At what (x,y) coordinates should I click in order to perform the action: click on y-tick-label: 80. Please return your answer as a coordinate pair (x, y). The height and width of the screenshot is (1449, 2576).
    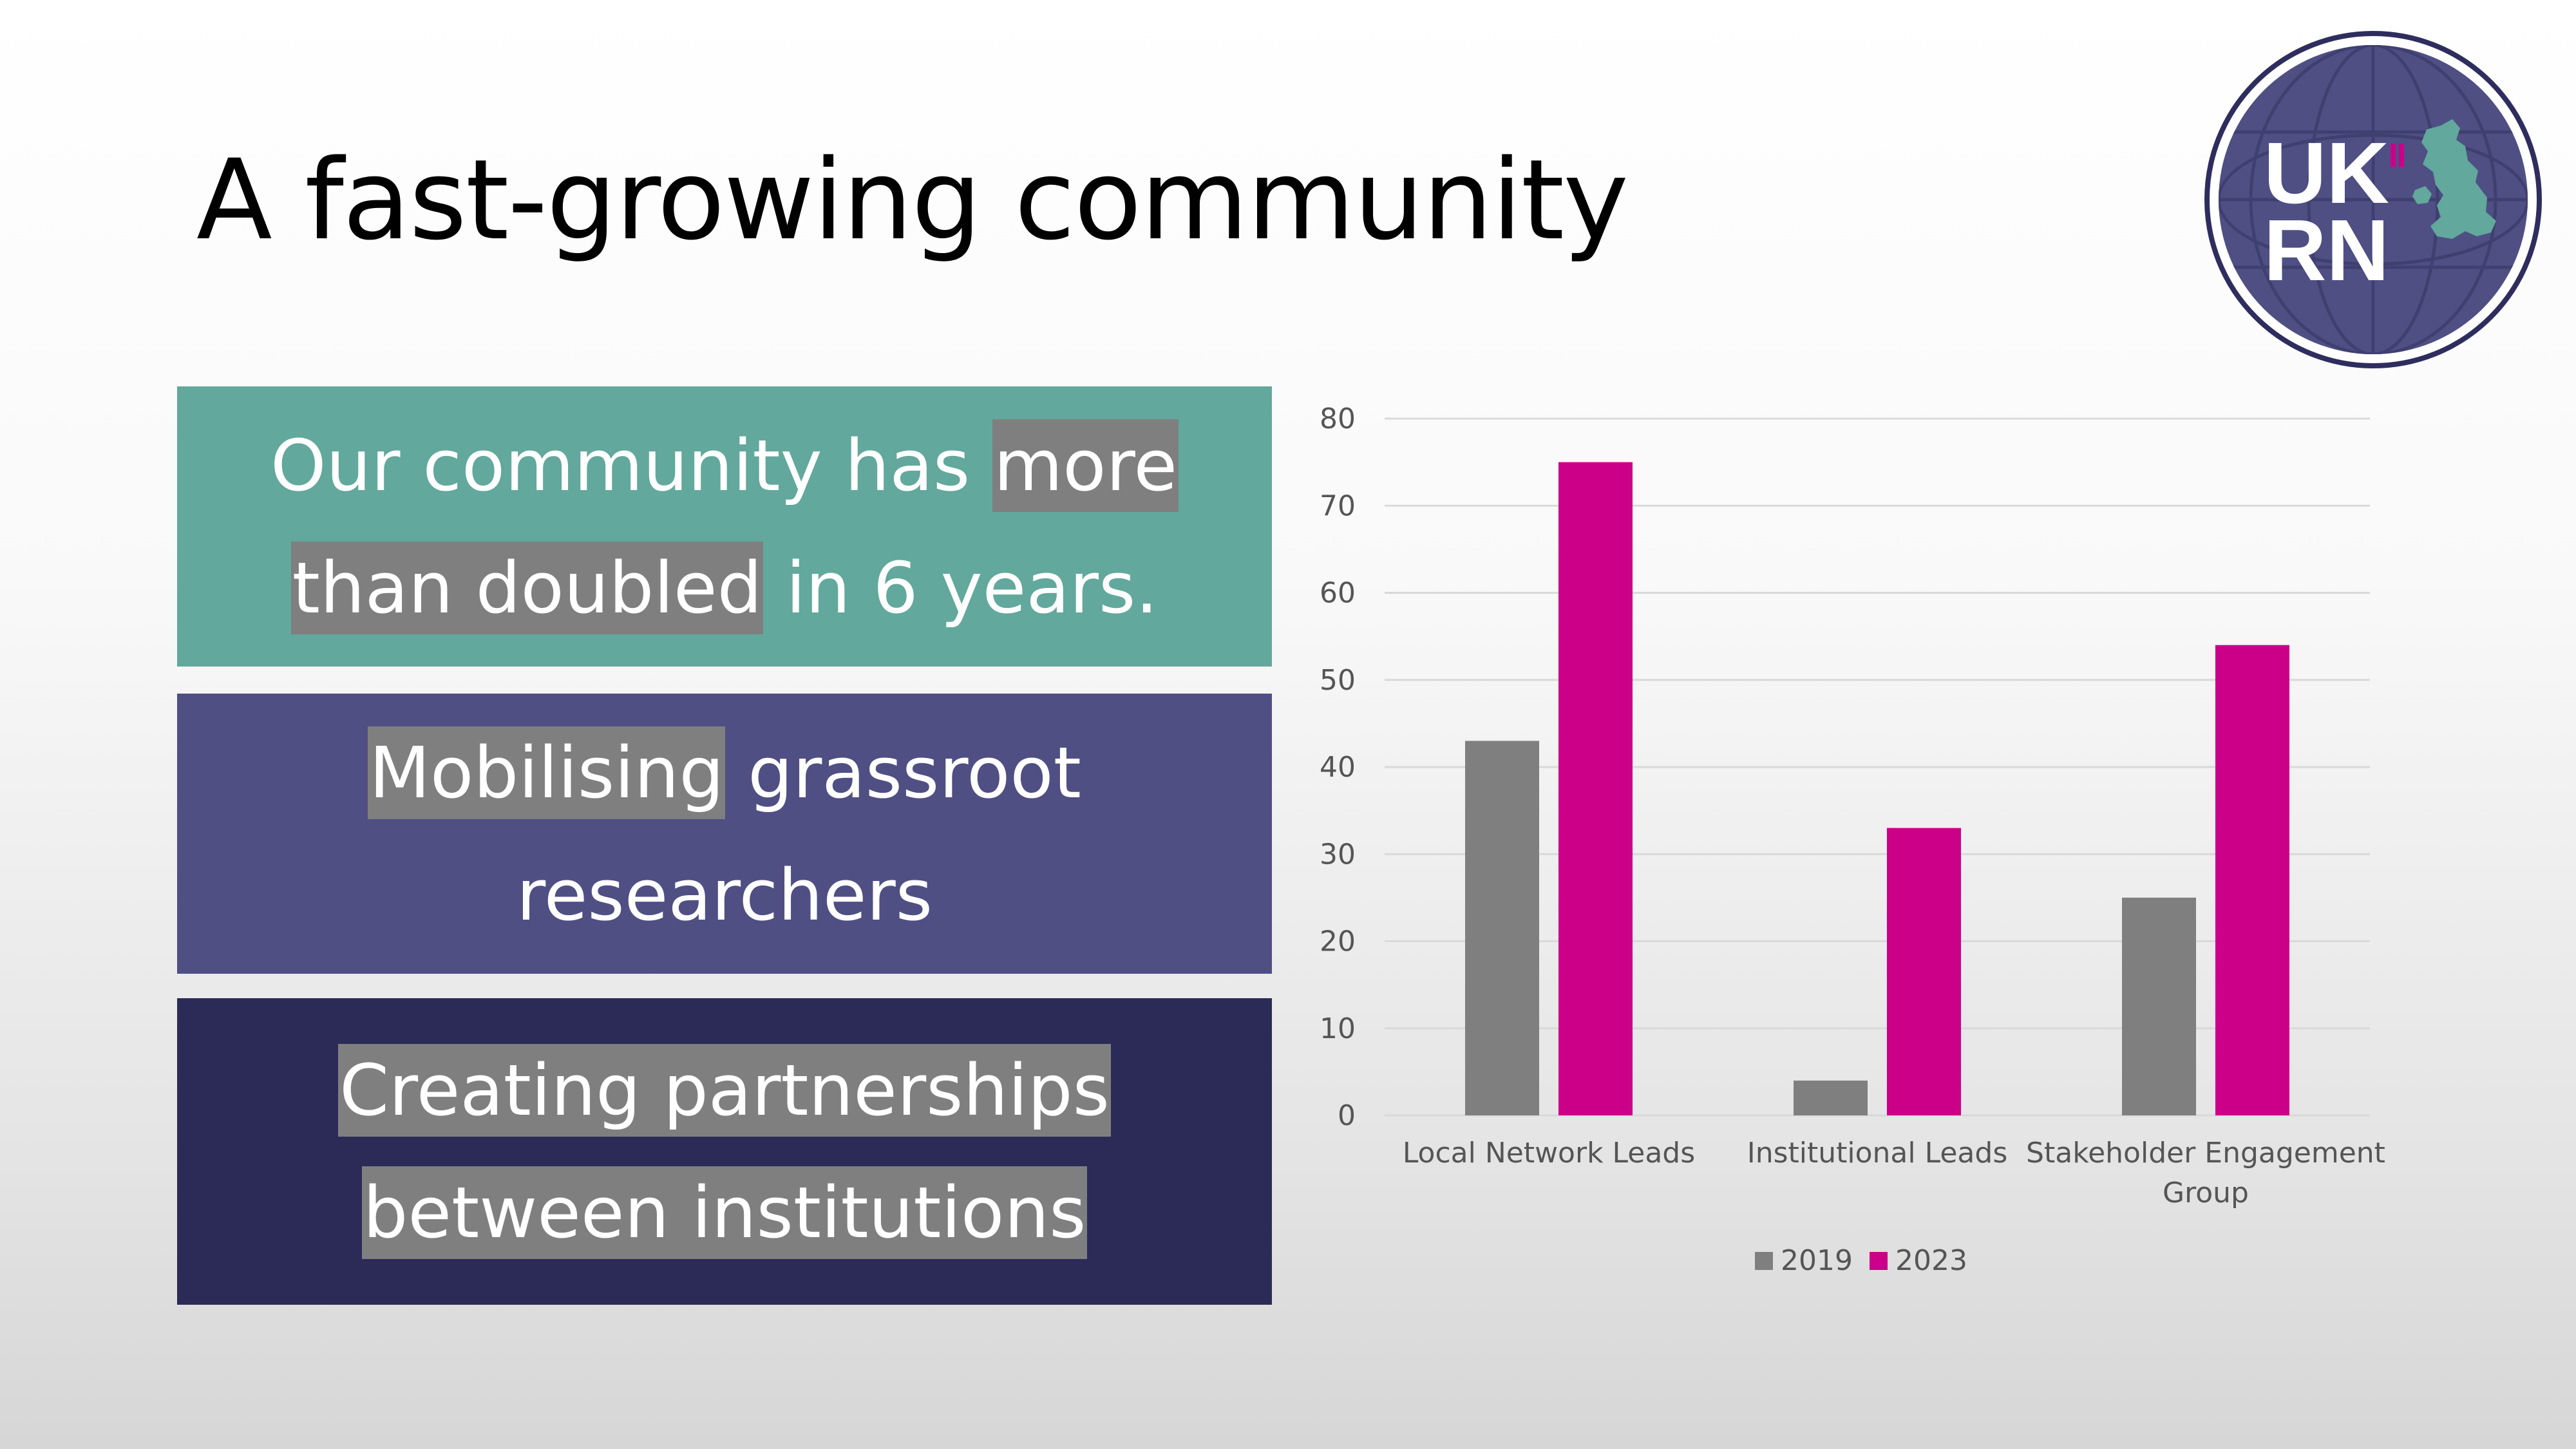
    Looking at the image, I should click on (1338, 418).